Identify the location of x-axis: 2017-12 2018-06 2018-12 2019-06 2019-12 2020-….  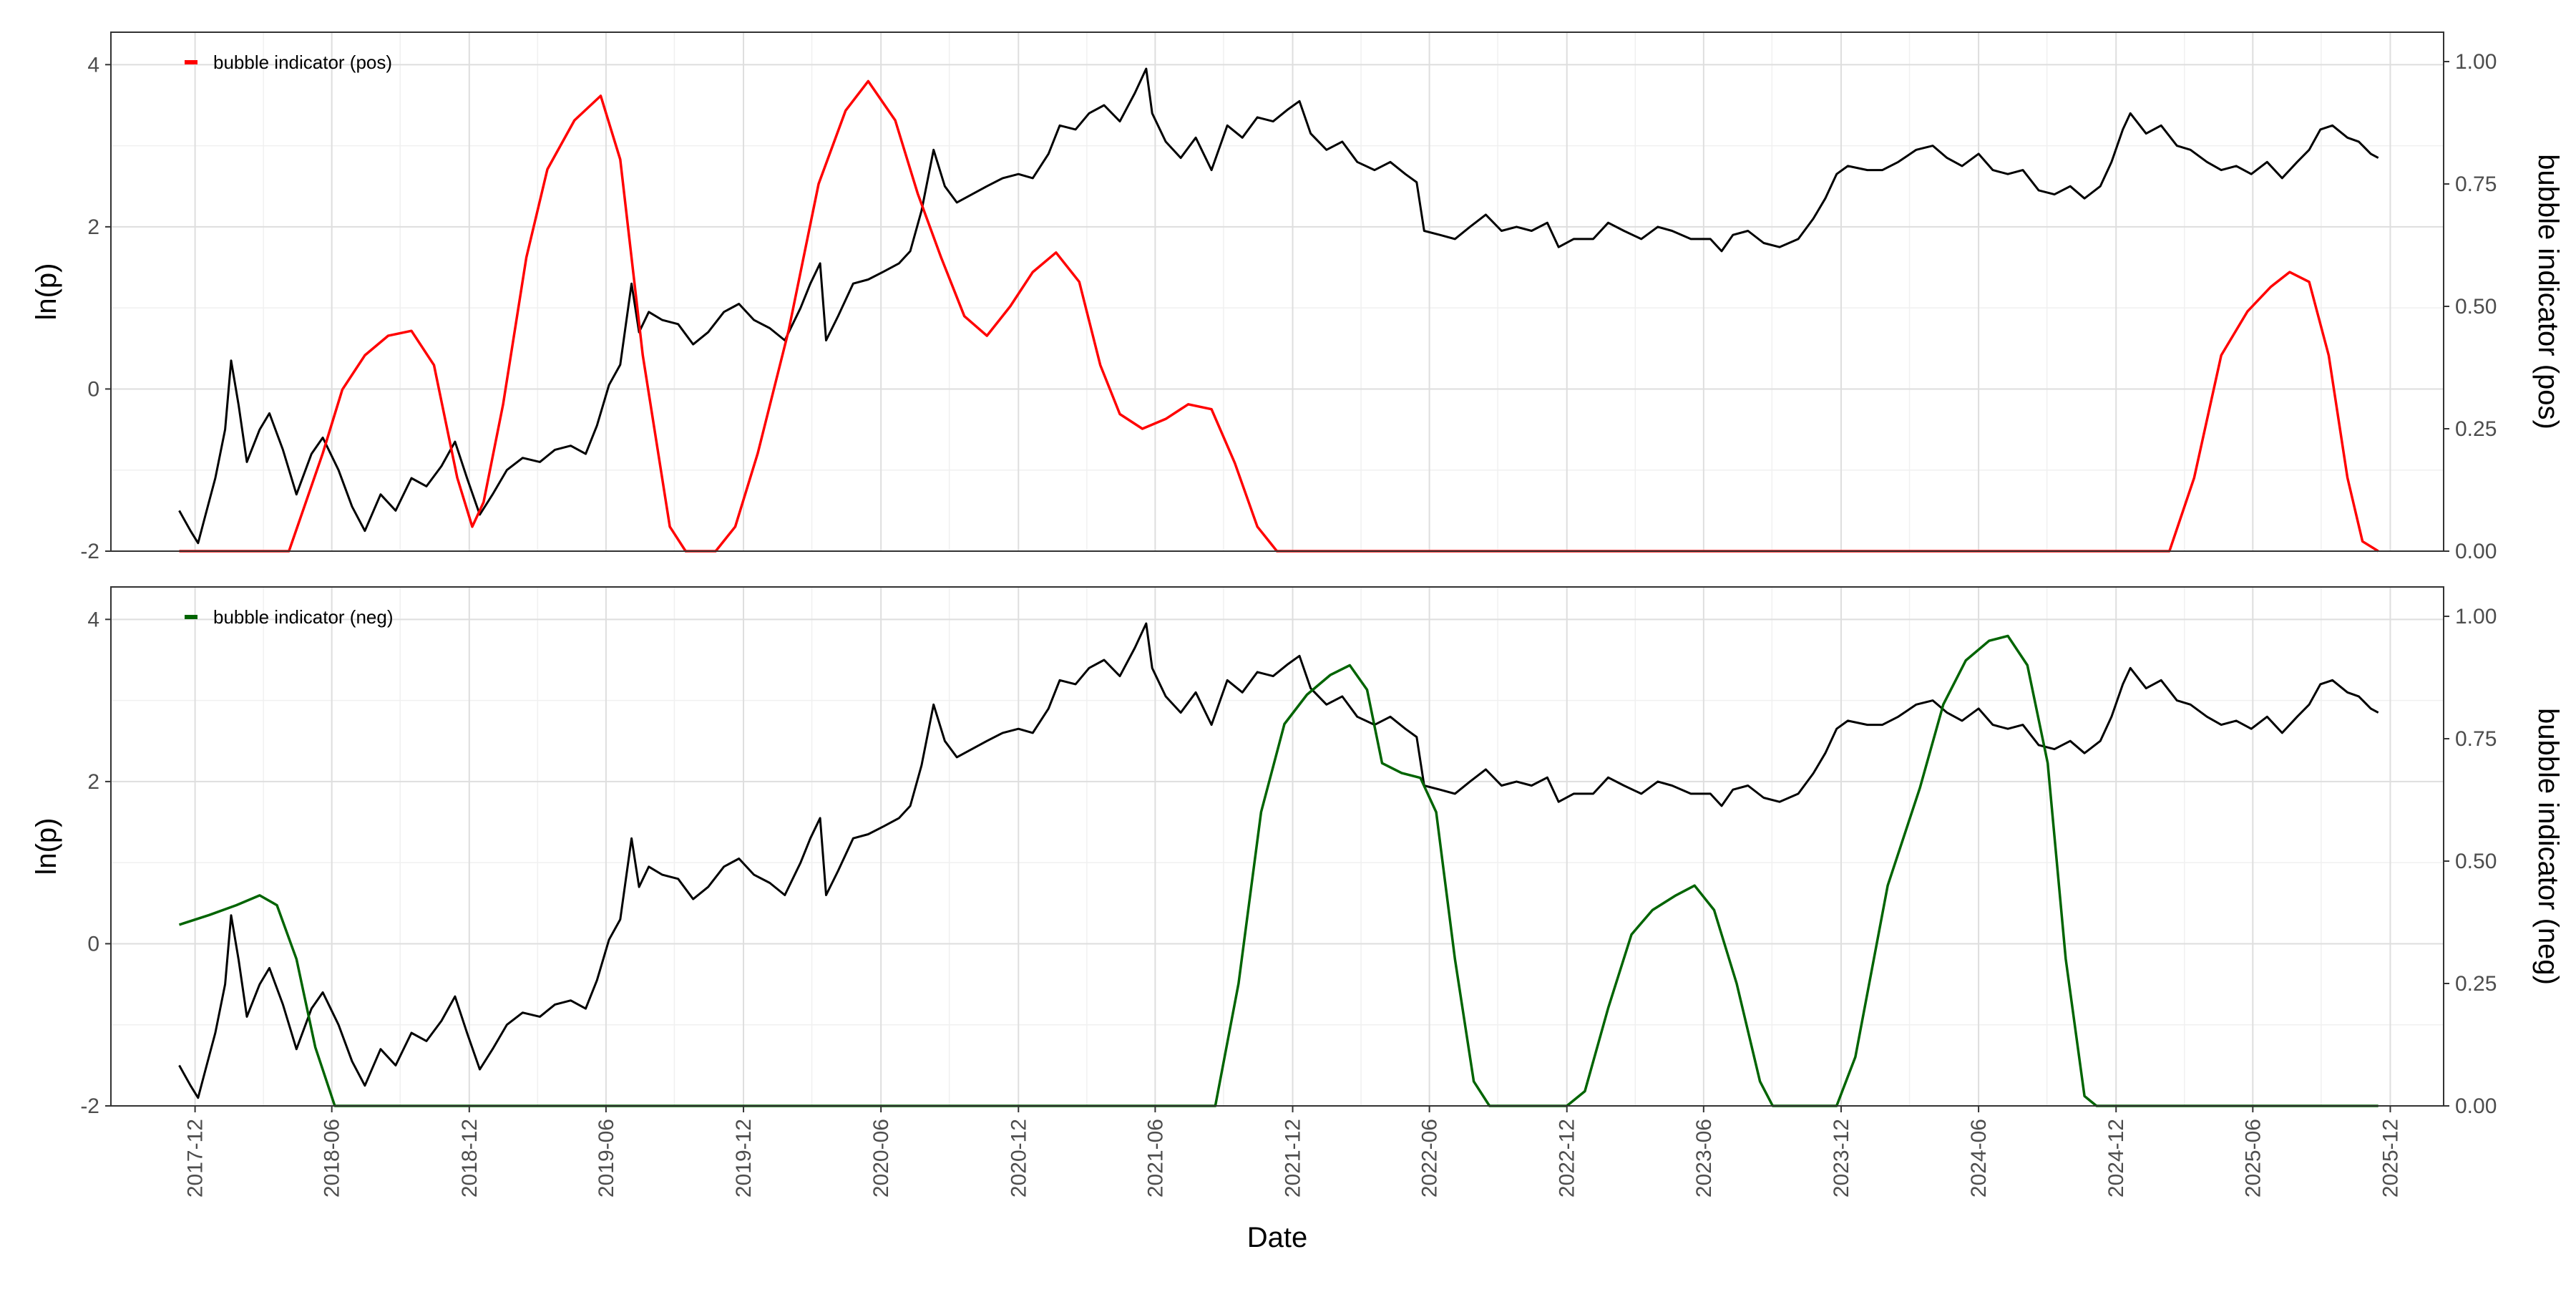
(1293, 1152).